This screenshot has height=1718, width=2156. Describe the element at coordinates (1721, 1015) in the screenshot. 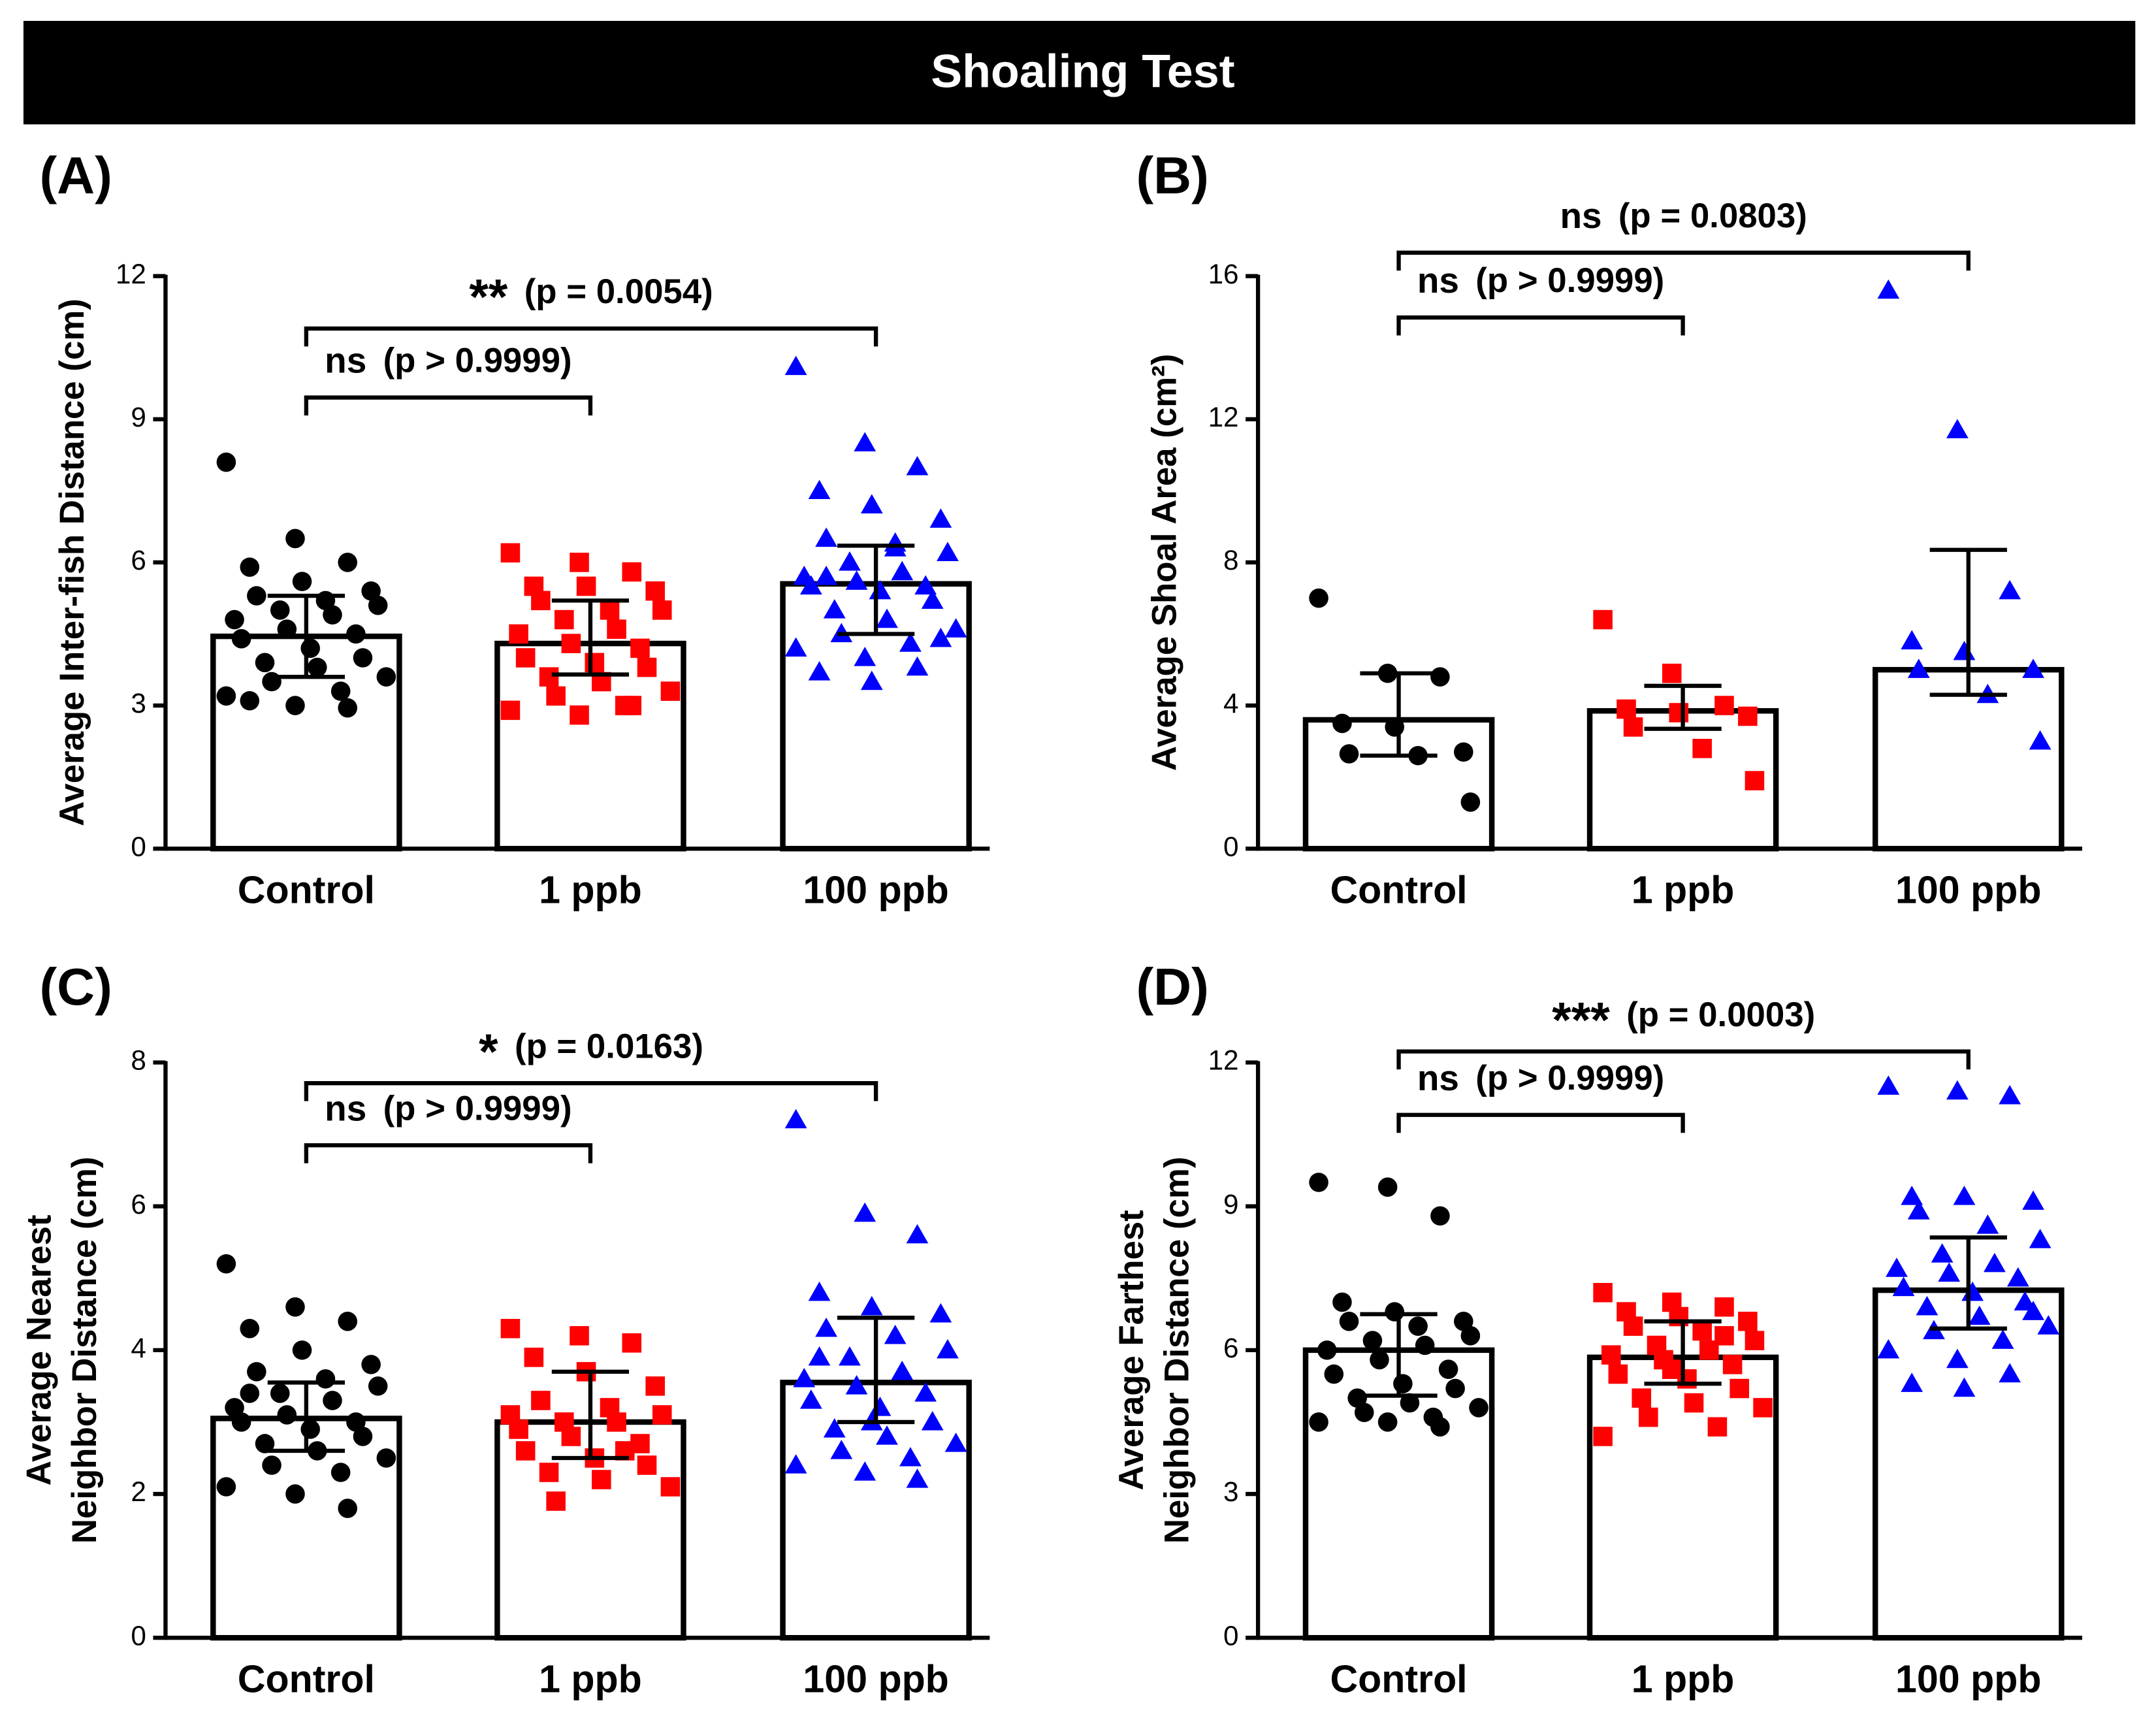

I see `p-value: (p = 0.0003)` at that location.